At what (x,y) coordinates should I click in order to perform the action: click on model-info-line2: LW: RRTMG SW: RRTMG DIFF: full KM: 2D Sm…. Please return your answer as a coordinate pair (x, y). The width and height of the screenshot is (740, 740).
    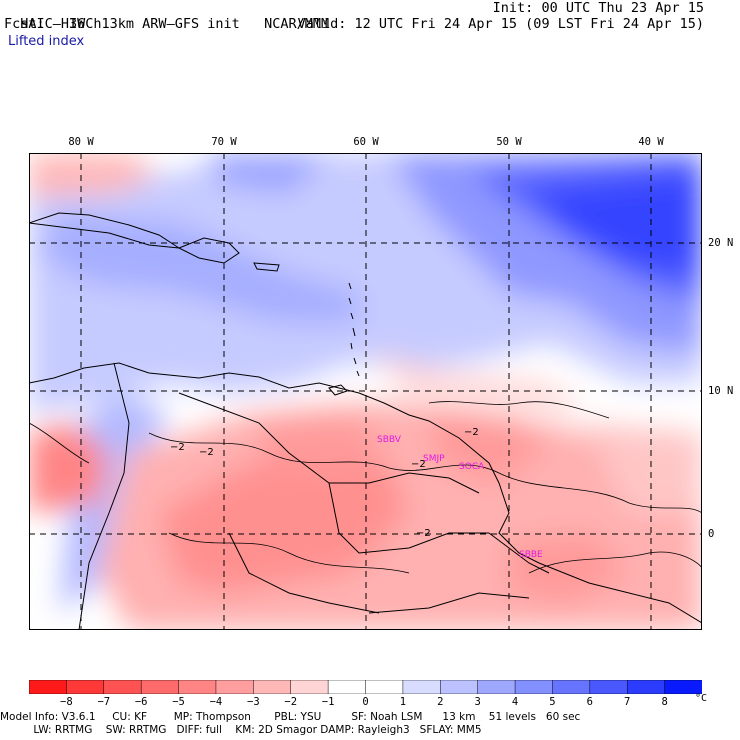
    Looking at the image, I should click on (241, 730).